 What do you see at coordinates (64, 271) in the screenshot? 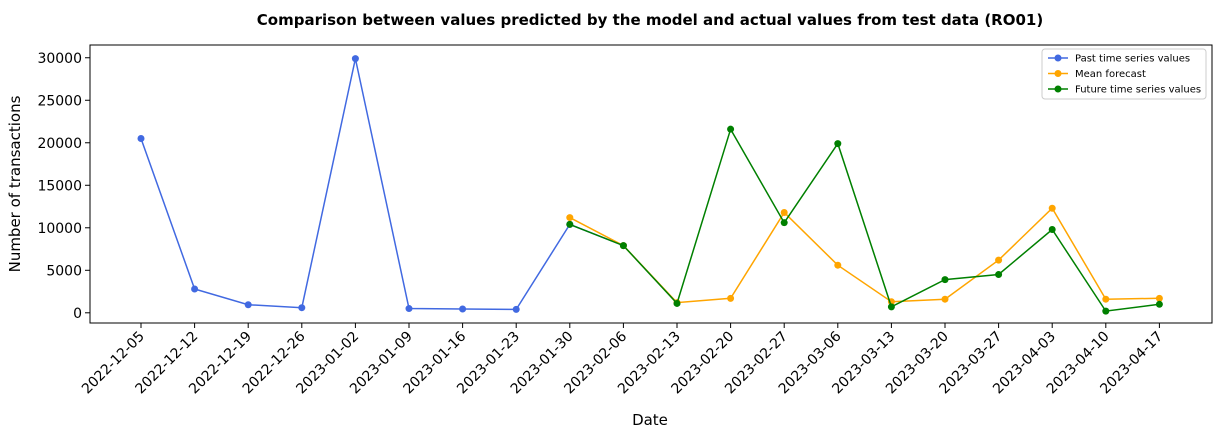
I see `y-tick-label: 5000` at bounding box center [64, 271].